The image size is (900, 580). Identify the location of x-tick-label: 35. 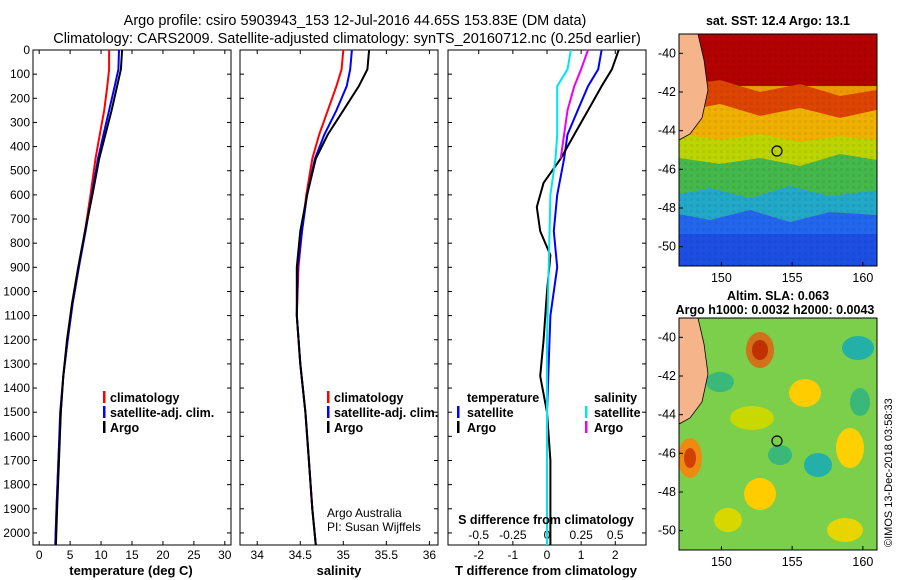
(344, 555).